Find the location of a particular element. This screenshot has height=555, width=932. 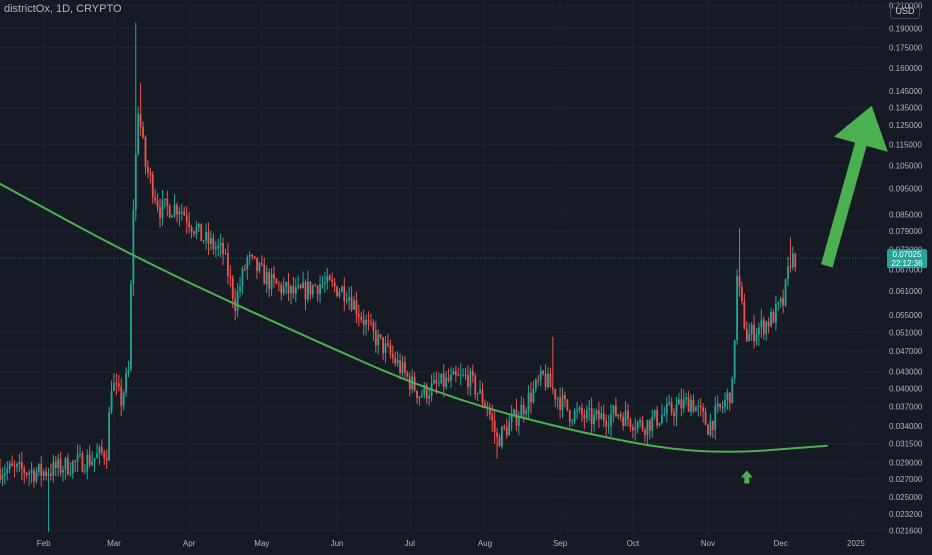

x-tick-label: May is located at coordinates (261, 543).